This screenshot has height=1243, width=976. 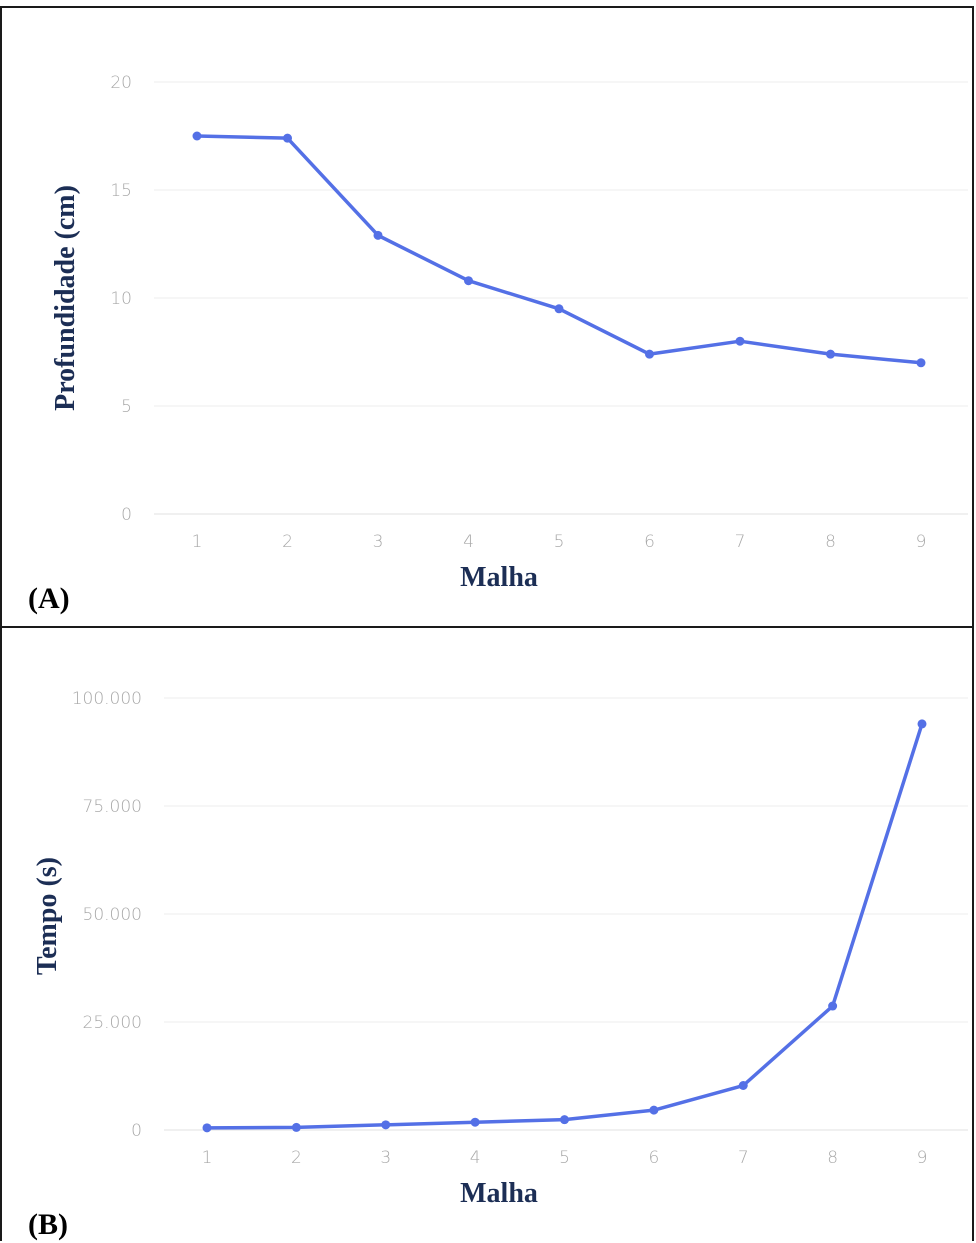 What do you see at coordinates (126, 407) in the screenshot?
I see `y-tick-label: 5` at bounding box center [126, 407].